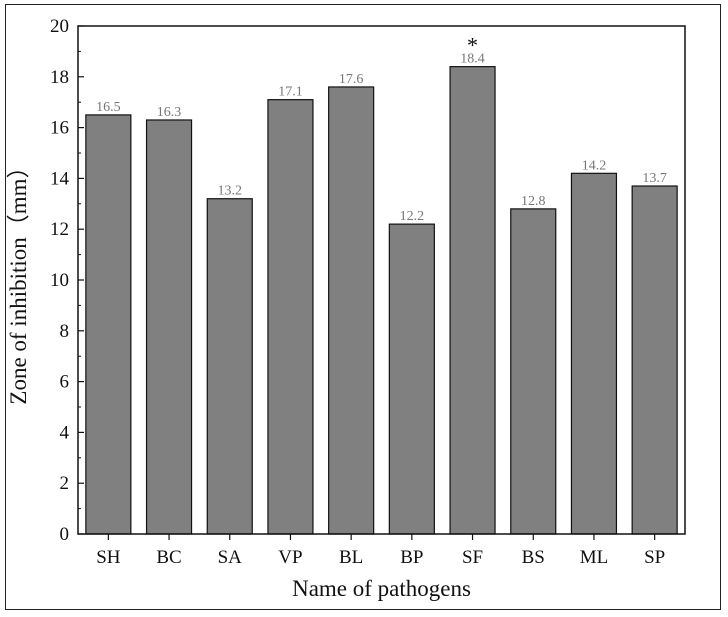 This screenshot has height=617, width=728. I want to click on y-tick-label: 2, so click(65, 483).